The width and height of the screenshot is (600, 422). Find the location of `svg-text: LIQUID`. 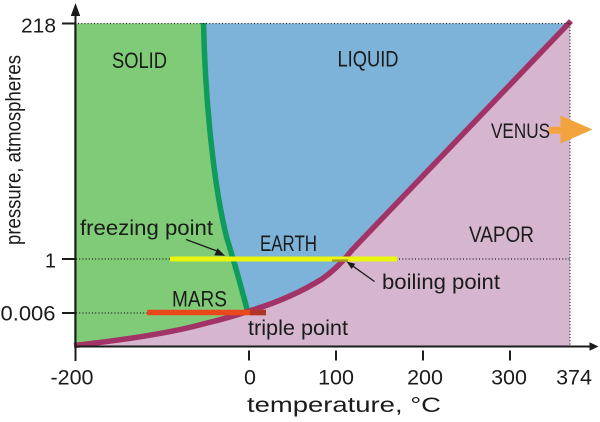

svg-text: LIQUID is located at coordinates (368, 58).